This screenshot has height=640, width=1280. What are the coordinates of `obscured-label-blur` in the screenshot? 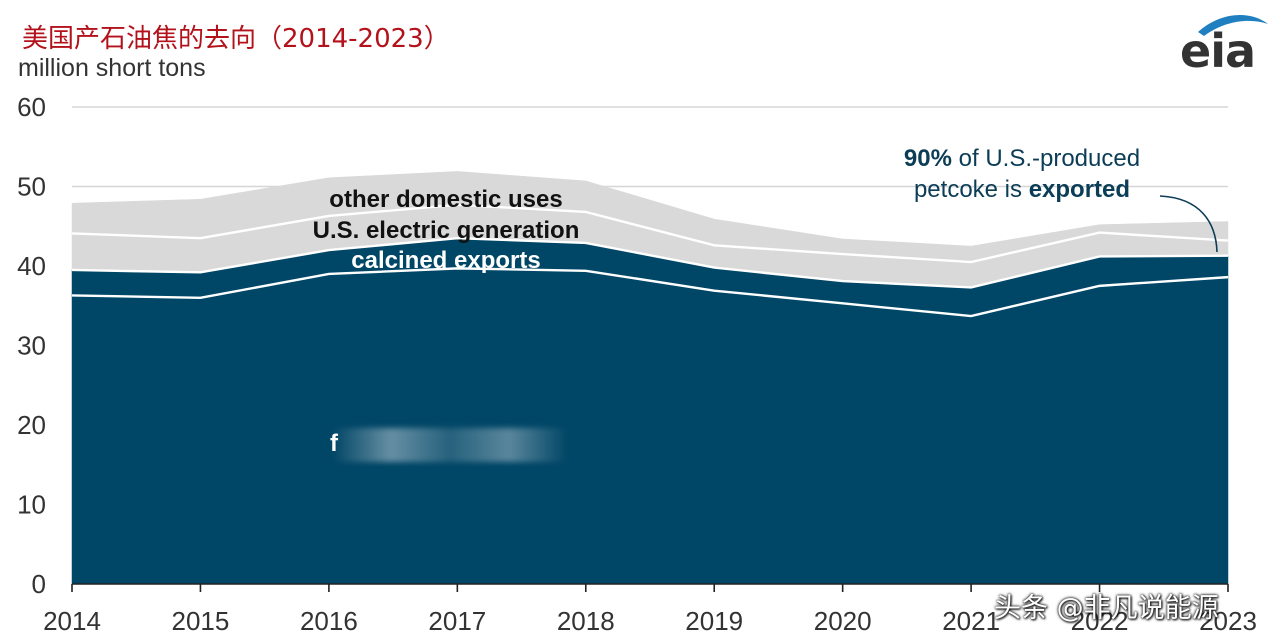 It's located at (450, 445).